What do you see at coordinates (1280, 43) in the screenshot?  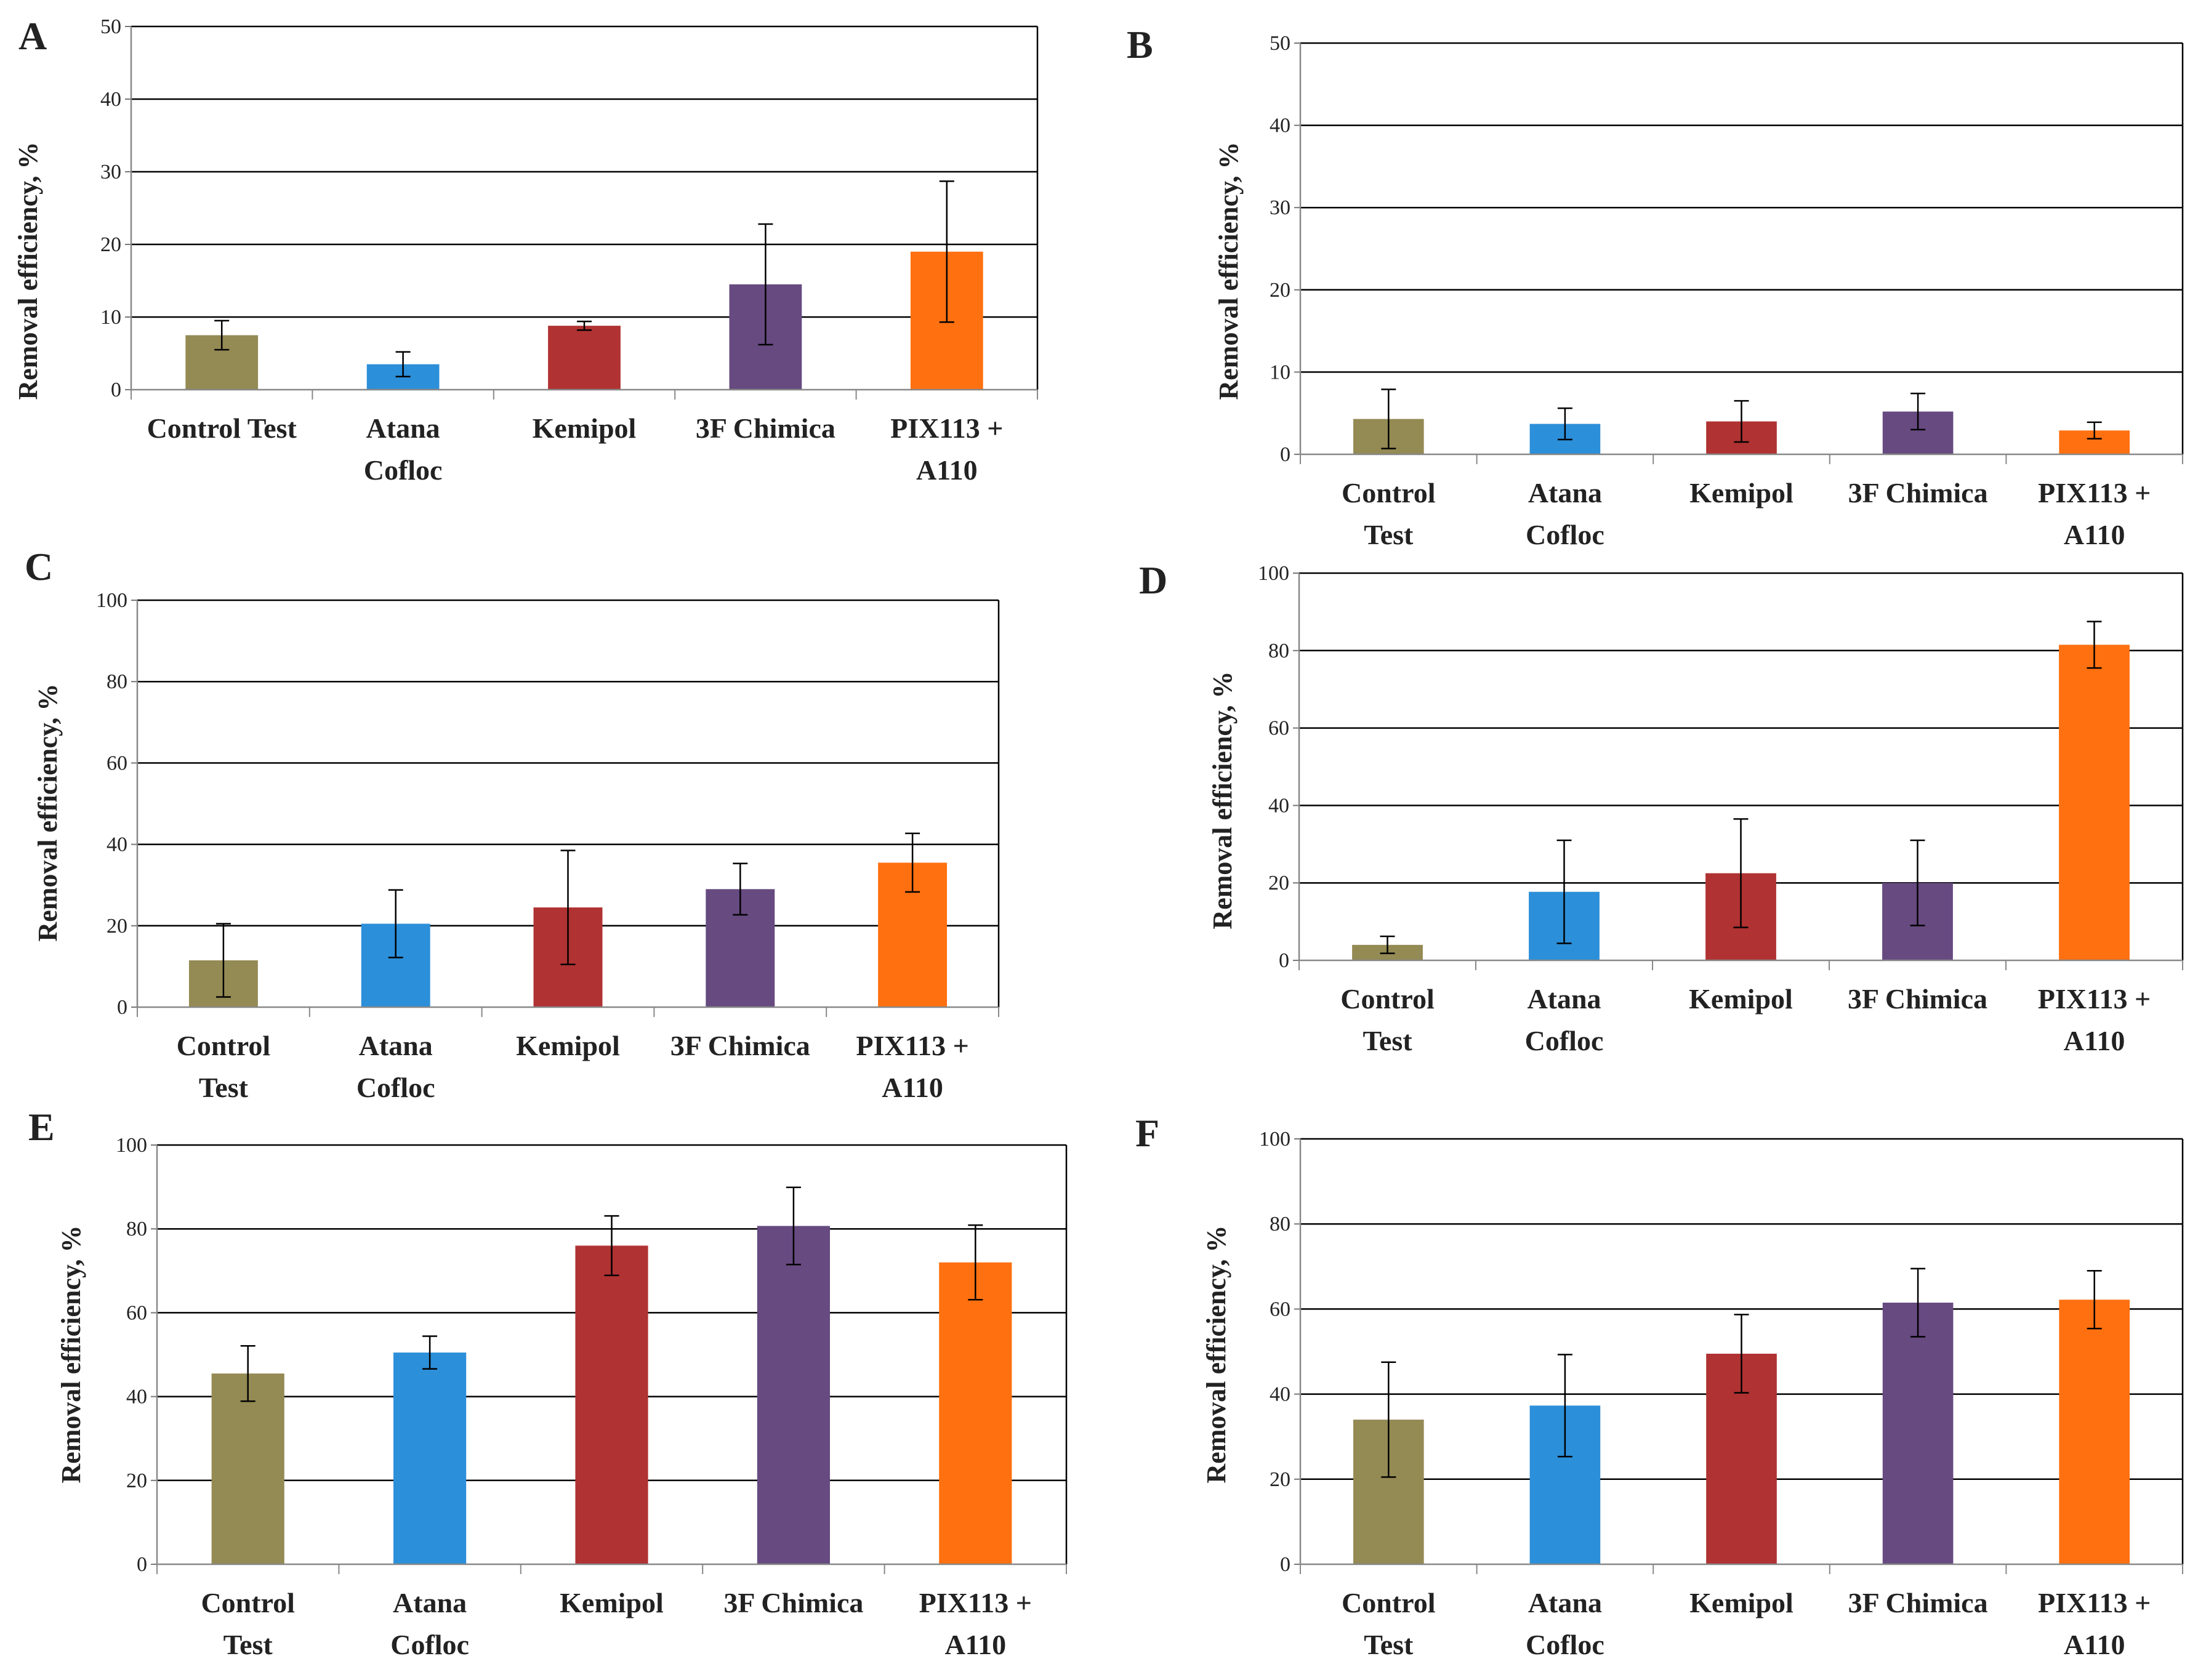 I see `y-tick-label: 50` at bounding box center [1280, 43].